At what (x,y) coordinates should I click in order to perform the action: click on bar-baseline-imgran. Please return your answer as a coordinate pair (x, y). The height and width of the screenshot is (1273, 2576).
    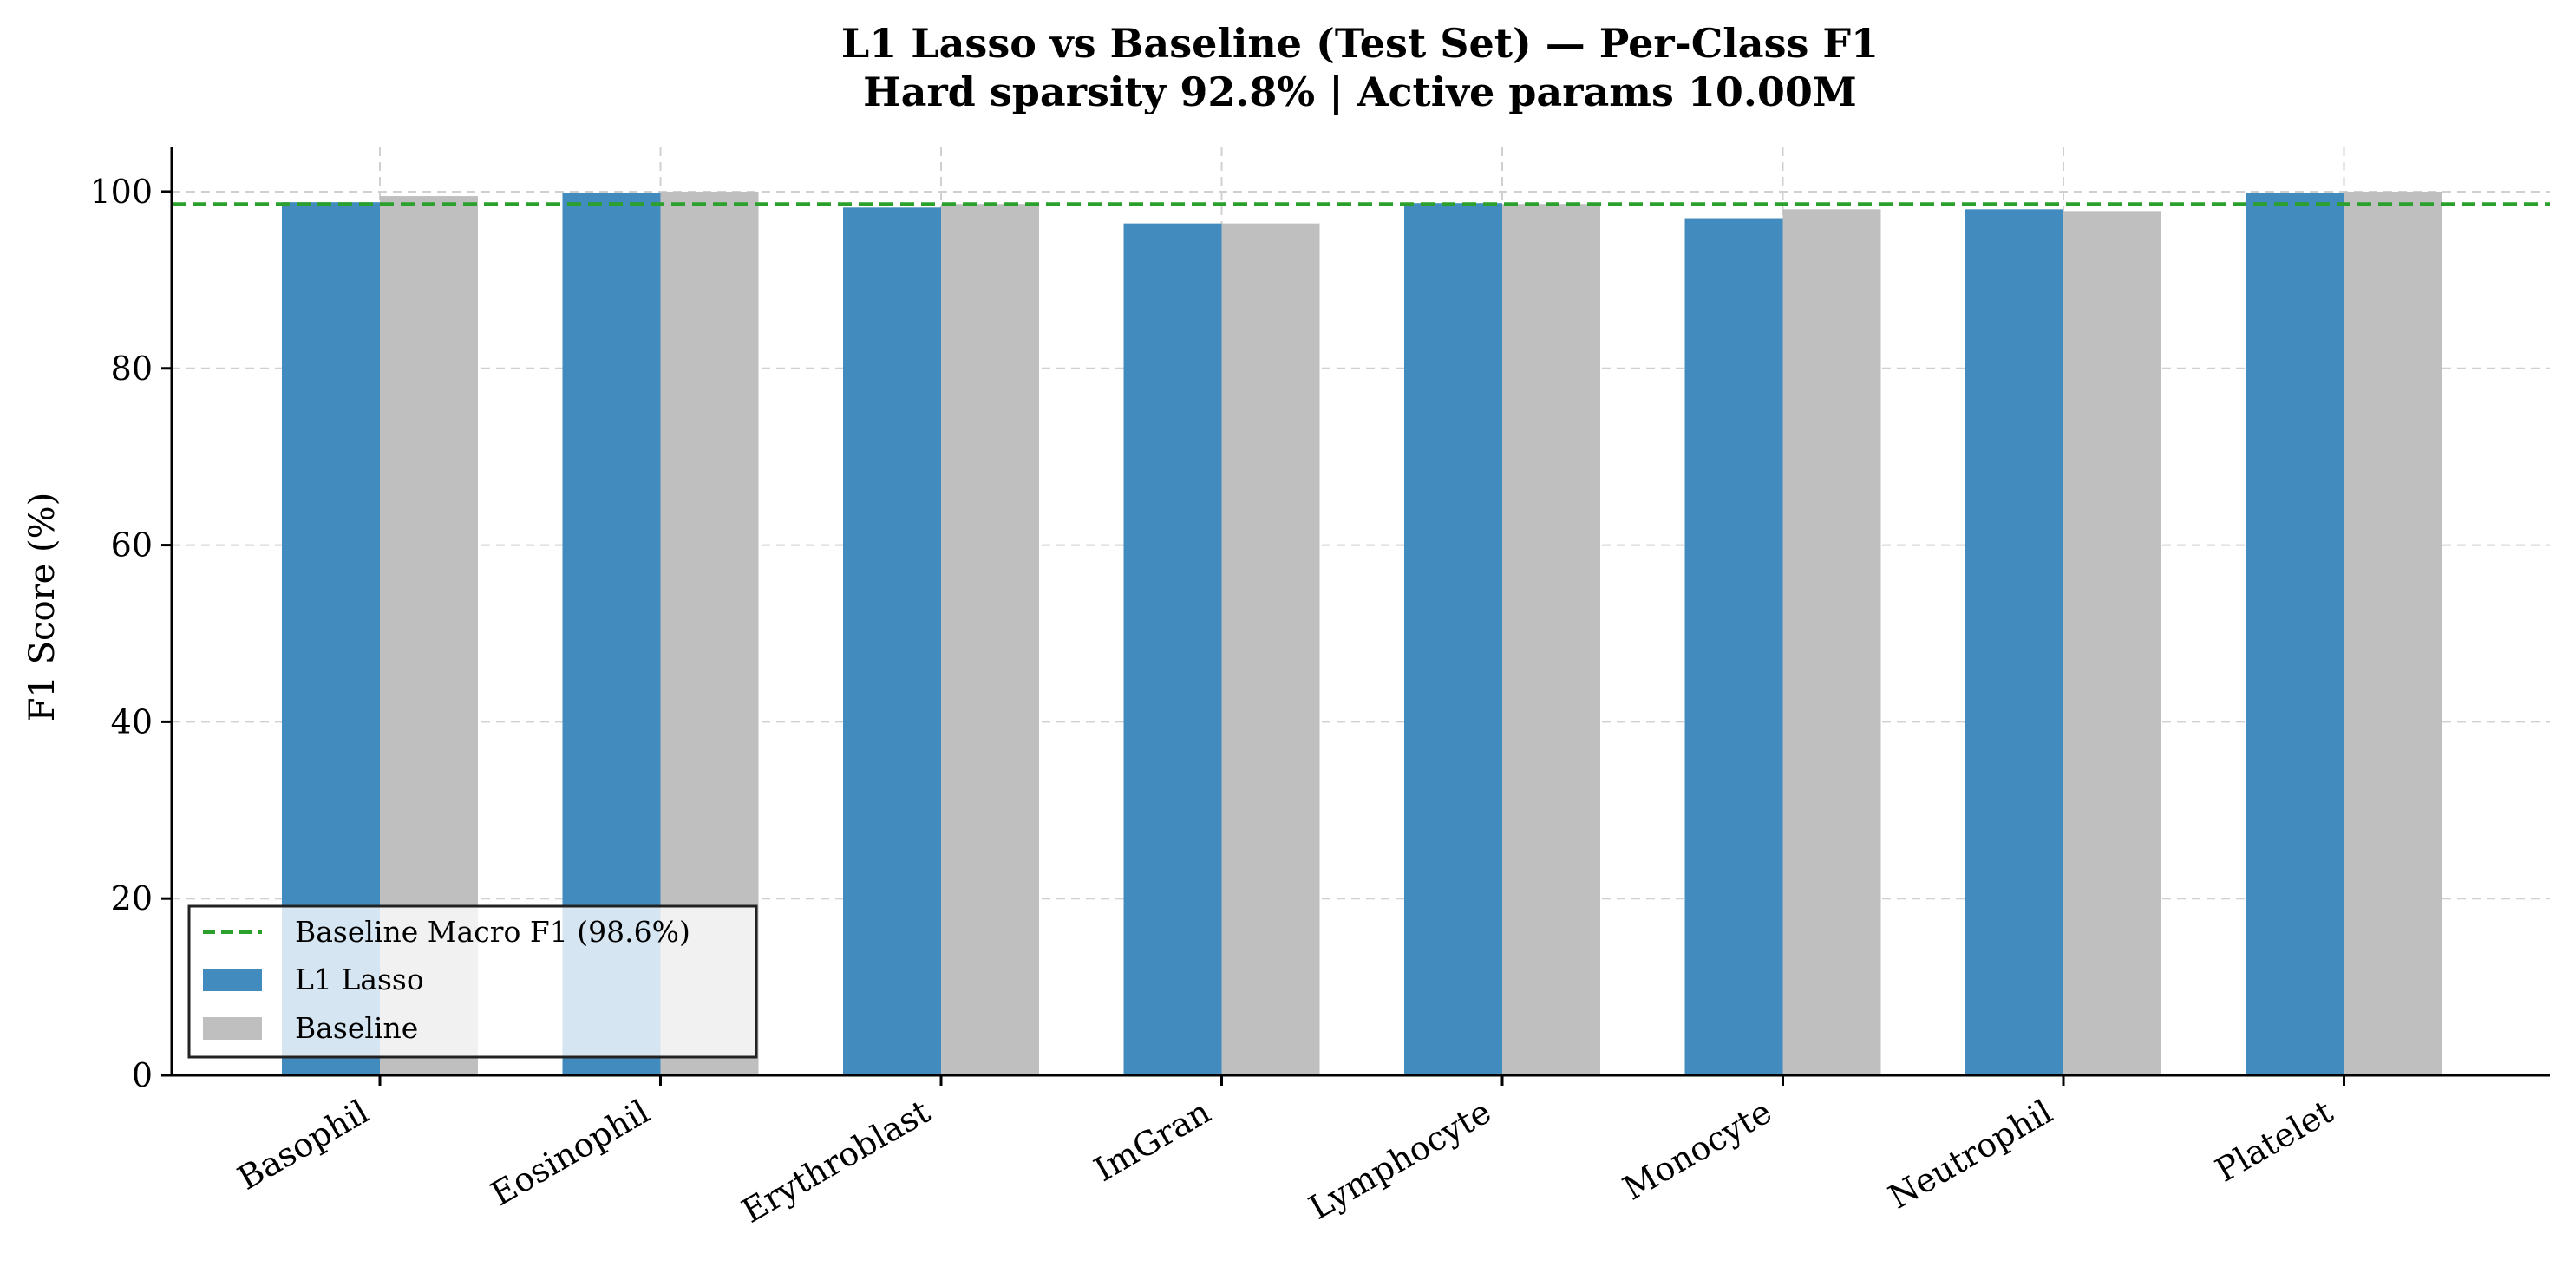
    Looking at the image, I should click on (1270, 649).